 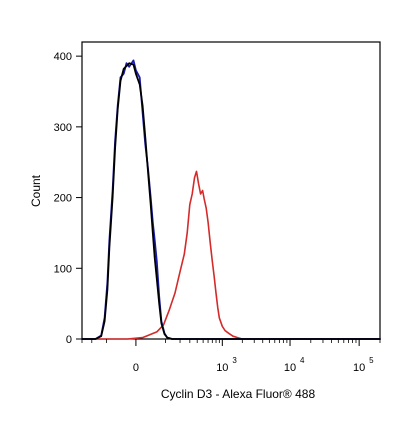 I want to click on y-tick-label: 200, so click(x=63, y=199).